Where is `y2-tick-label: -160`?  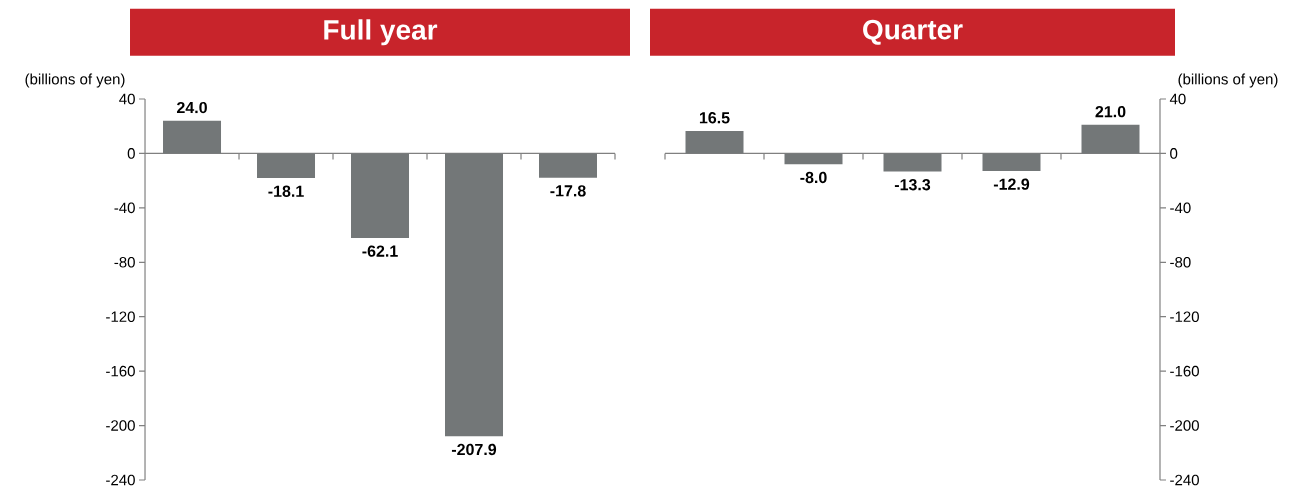 y2-tick-label: -160 is located at coordinates (1184, 371).